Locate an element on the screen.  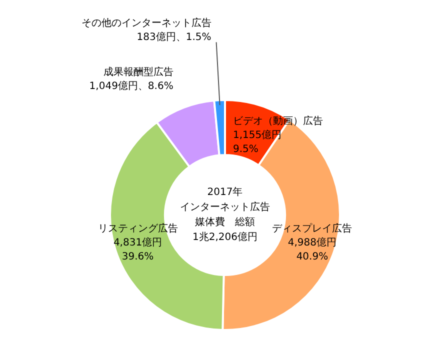
text: インターネット広告 is located at coordinates (225, 207).